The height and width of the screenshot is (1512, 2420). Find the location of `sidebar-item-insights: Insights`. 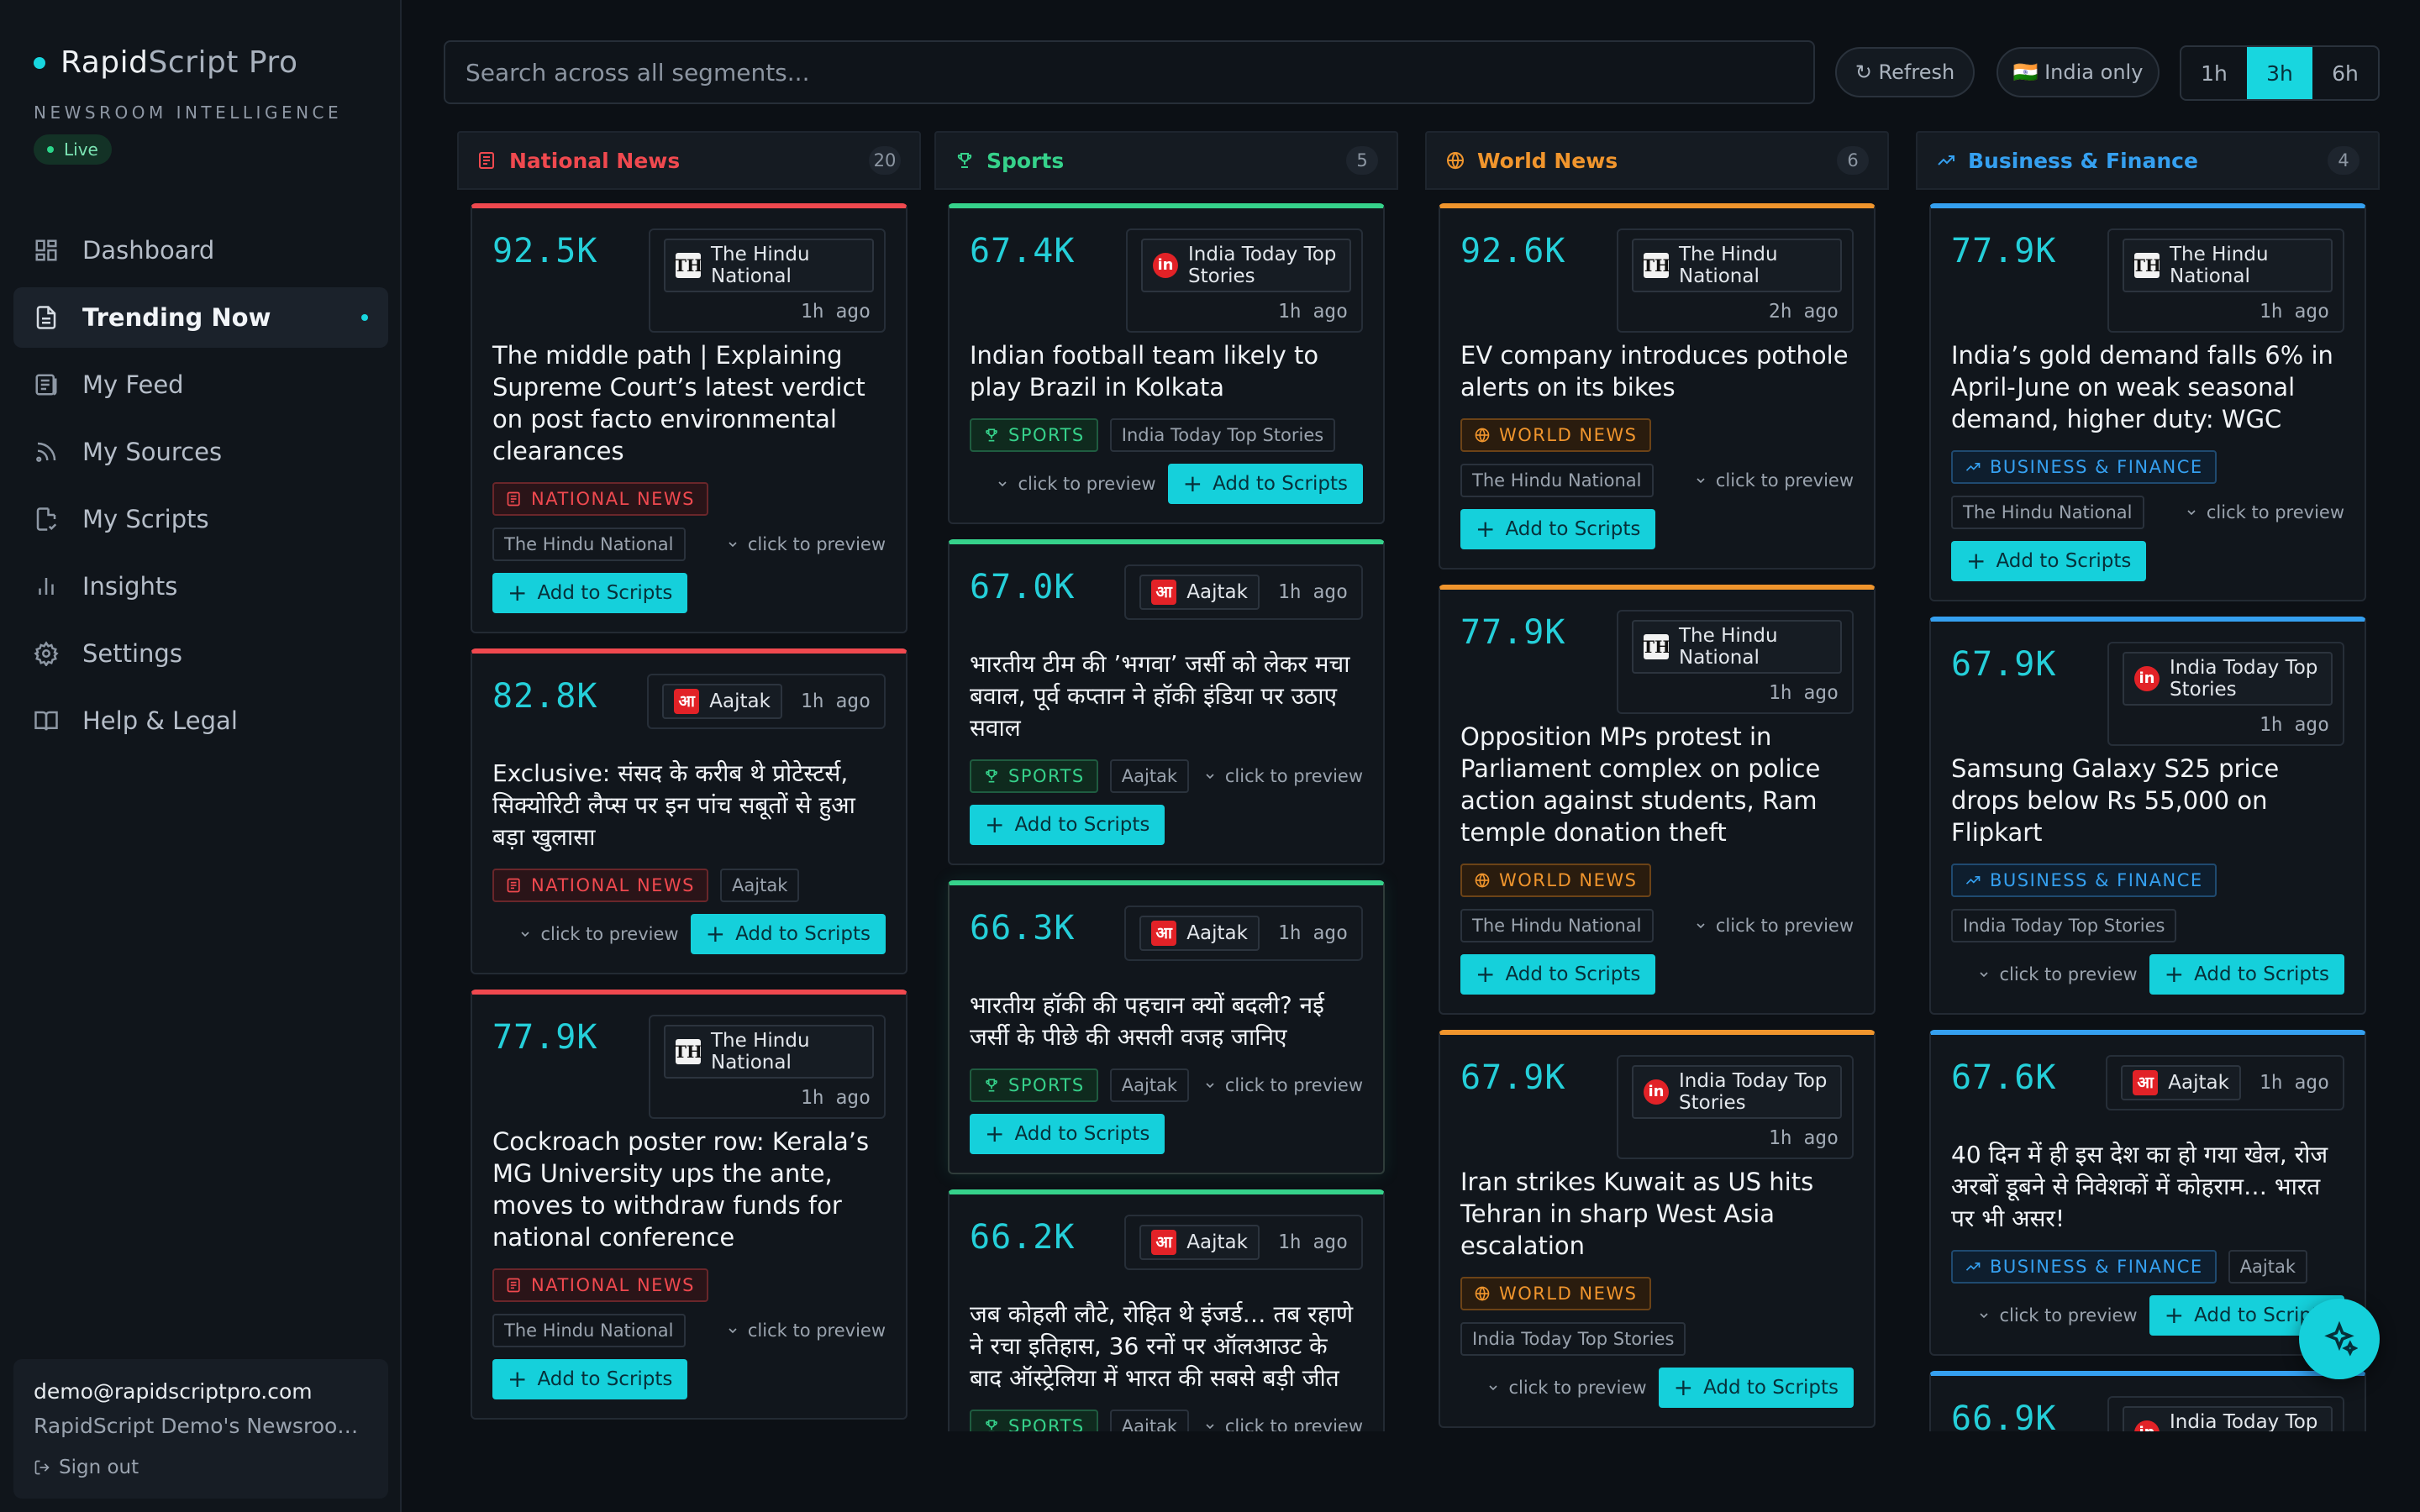

sidebar-item-insights: Insights is located at coordinates (200, 586).